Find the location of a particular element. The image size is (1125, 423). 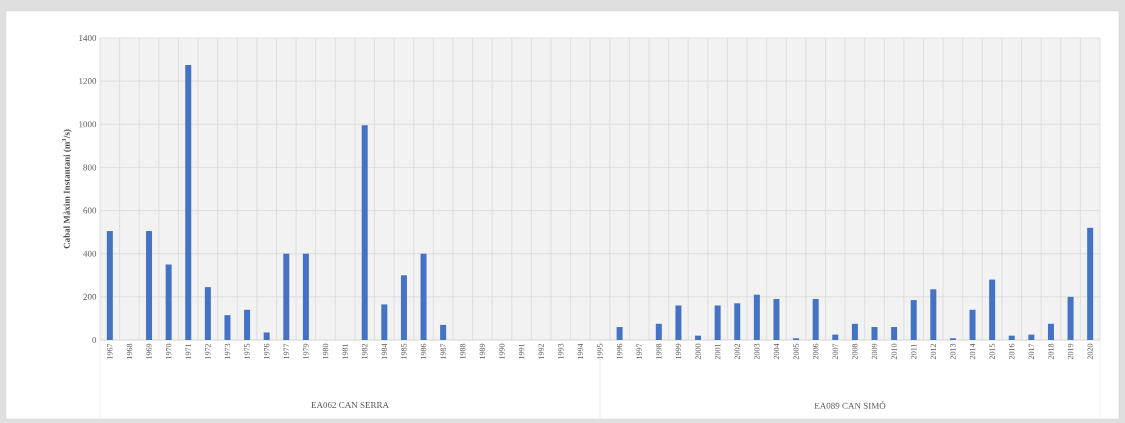

x-tick-label: 1998 is located at coordinates (659, 351).